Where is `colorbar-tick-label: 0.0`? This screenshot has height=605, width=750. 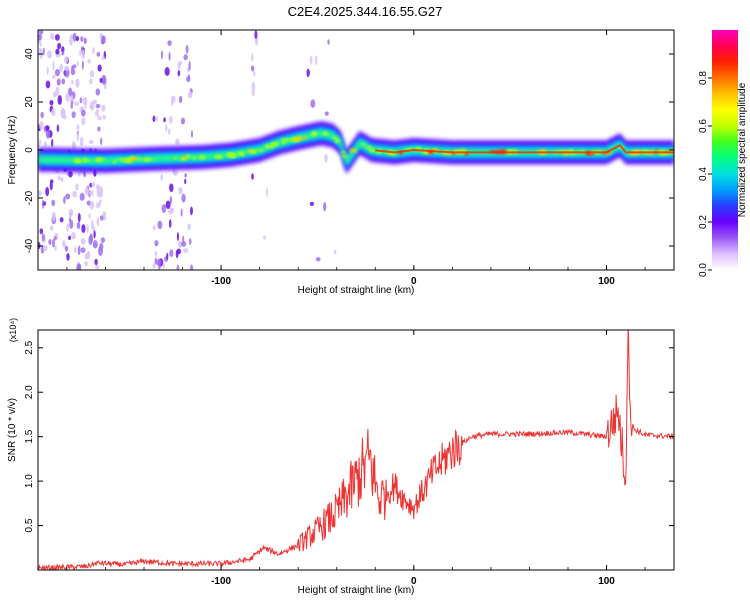
colorbar-tick-label: 0.0 is located at coordinates (703, 270).